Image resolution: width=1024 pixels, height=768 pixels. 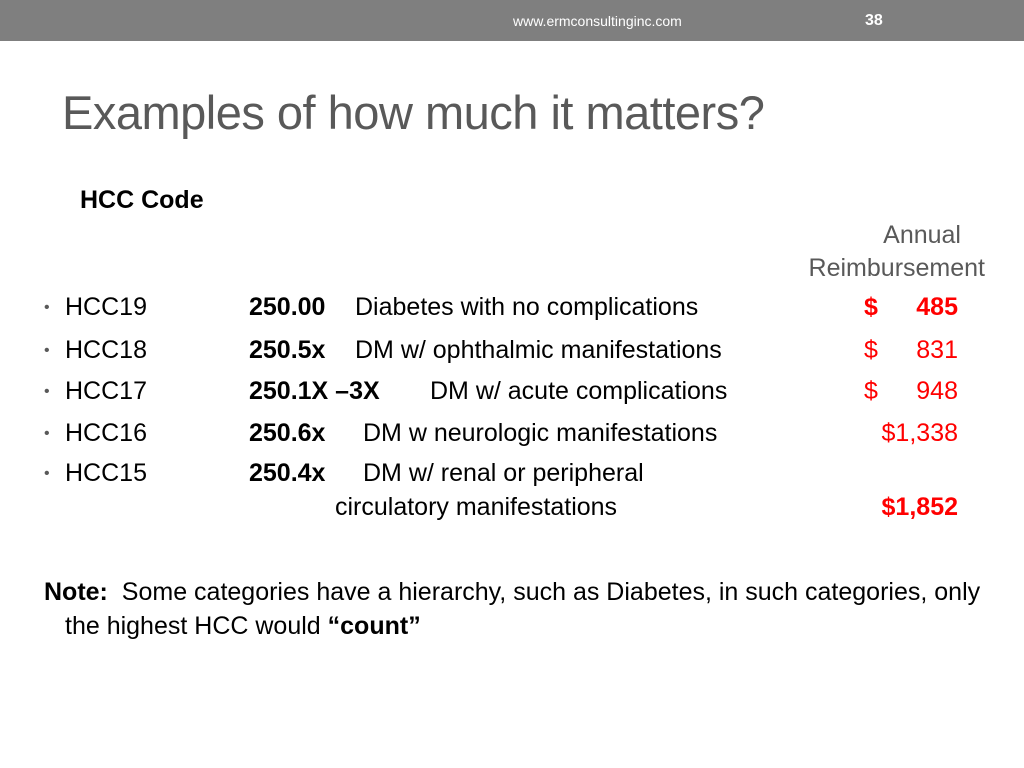 I want to click on hcc-code-heading: HCC Code, so click(x=142, y=200).